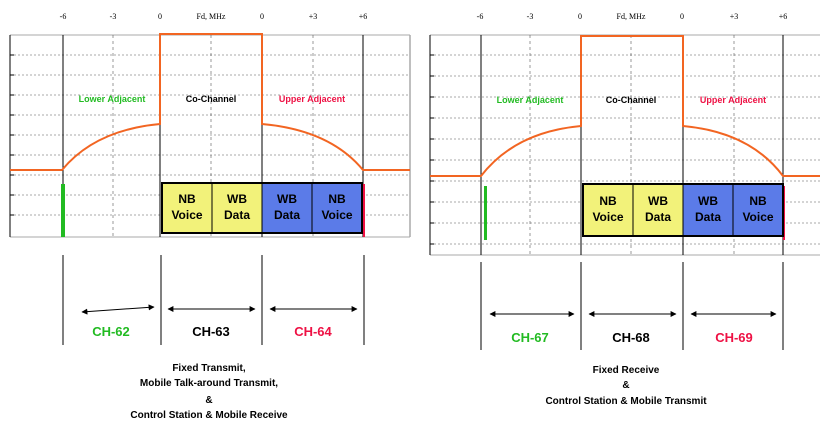  What do you see at coordinates (626, 401) in the screenshot?
I see `caption-line: Control Station & Mobile Transmit` at bounding box center [626, 401].